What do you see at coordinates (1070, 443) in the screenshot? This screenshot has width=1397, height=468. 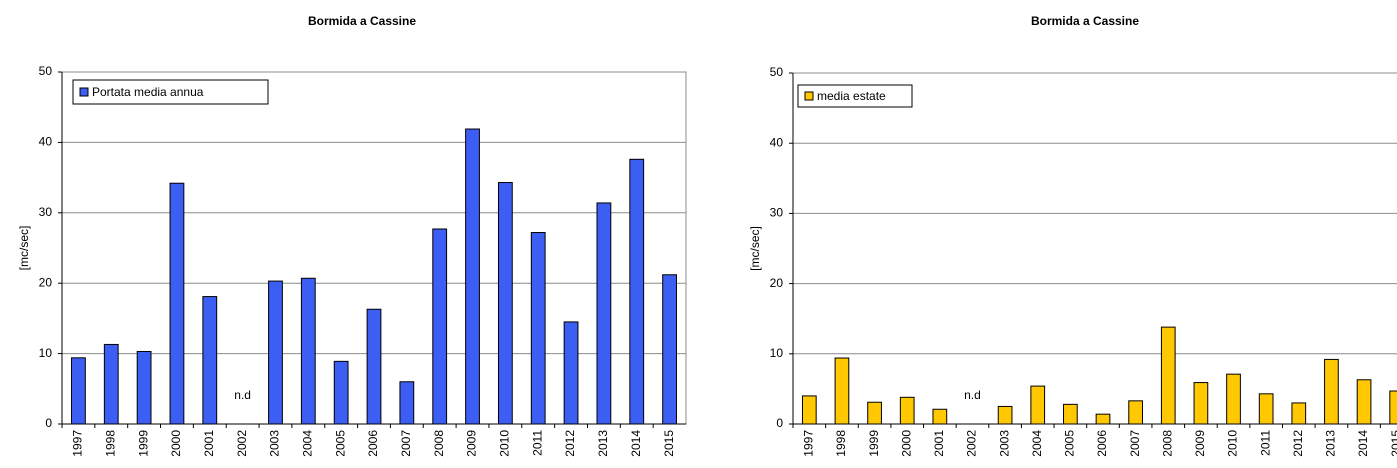 I see `x-tick-label: 2005` at bounding box center [1070, 443].